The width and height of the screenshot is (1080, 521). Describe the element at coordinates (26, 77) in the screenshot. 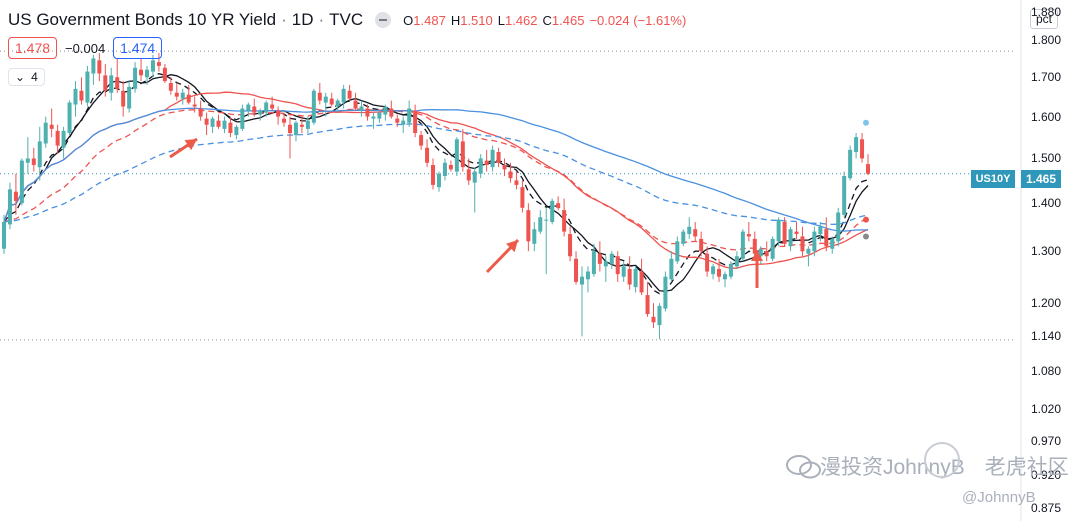

I see `indicators-toggle: ⌄ 4` at that location.